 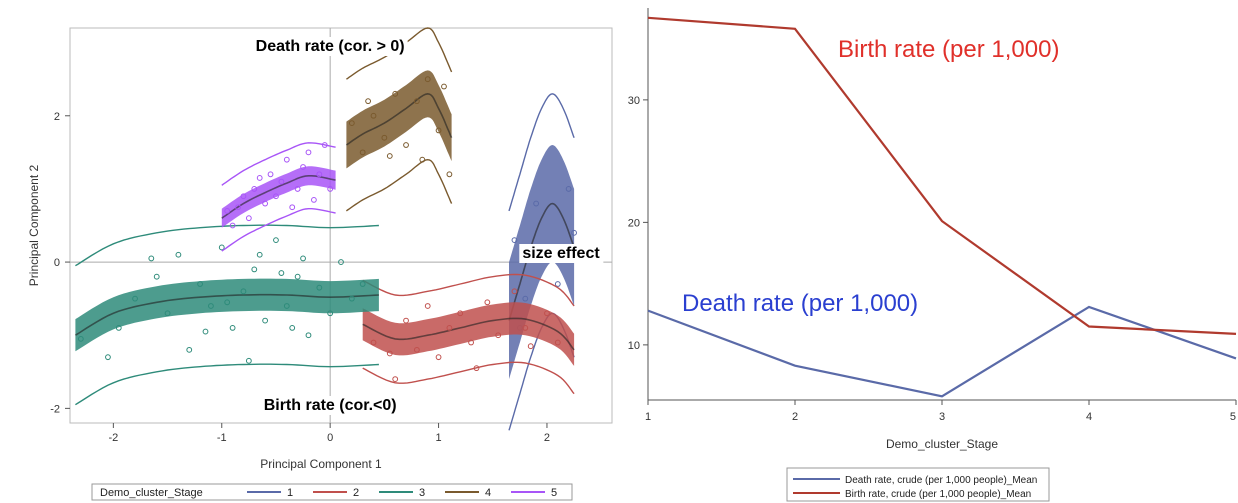 I want to click on legend-title: Demo_cluster_Stage, so click(x=151, y=493).